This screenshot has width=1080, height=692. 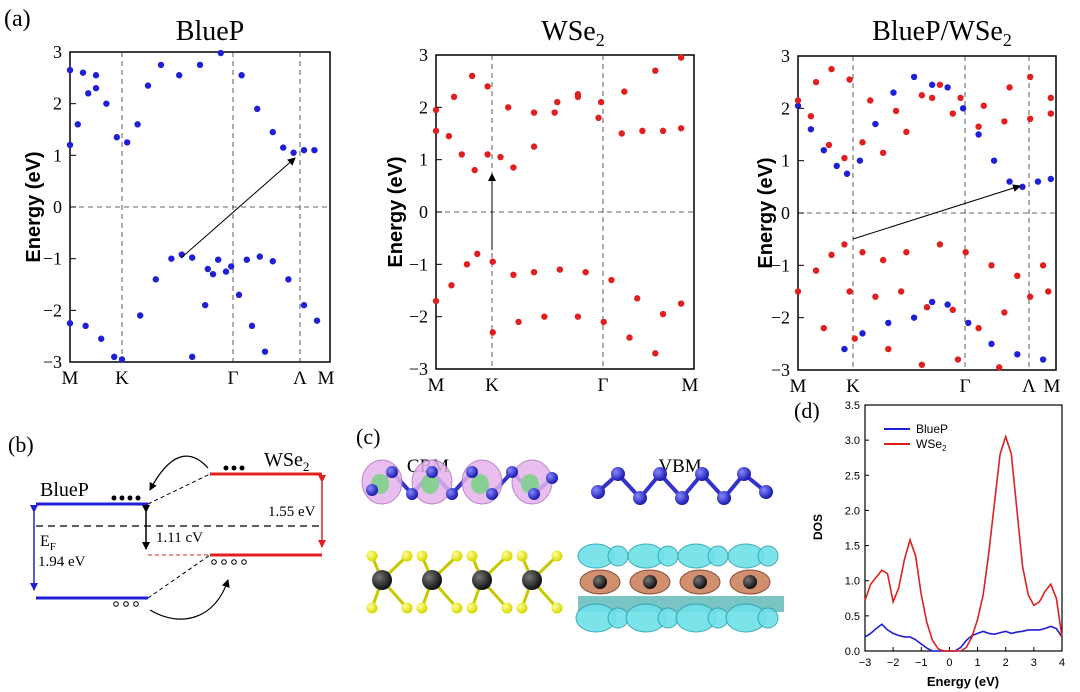 I want to click on gap-arrow, so click(x=936, y=212).